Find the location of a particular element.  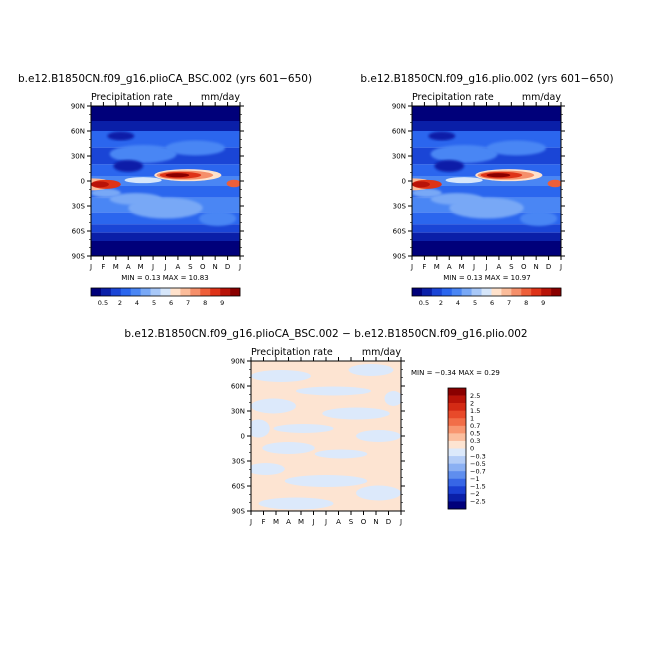

panel-diff-y-axis: 90N 60N 30N 0 30S 60S 90S is located at coordinates (318, 437).